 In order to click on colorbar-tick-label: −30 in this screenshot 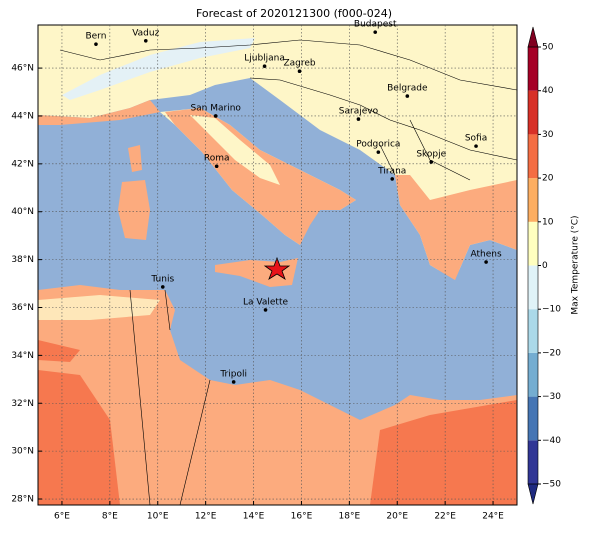, I will do `click(551, 397)`.